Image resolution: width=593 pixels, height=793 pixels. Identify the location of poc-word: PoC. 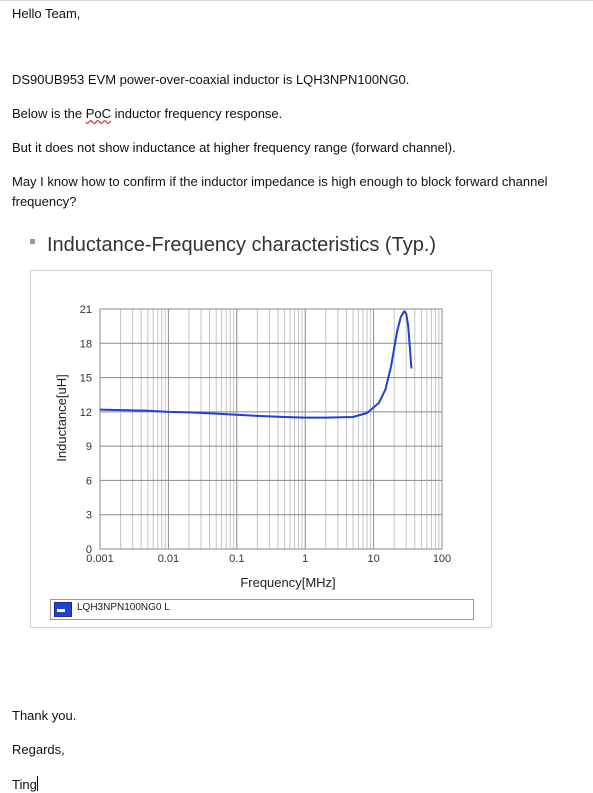
(98, 113).